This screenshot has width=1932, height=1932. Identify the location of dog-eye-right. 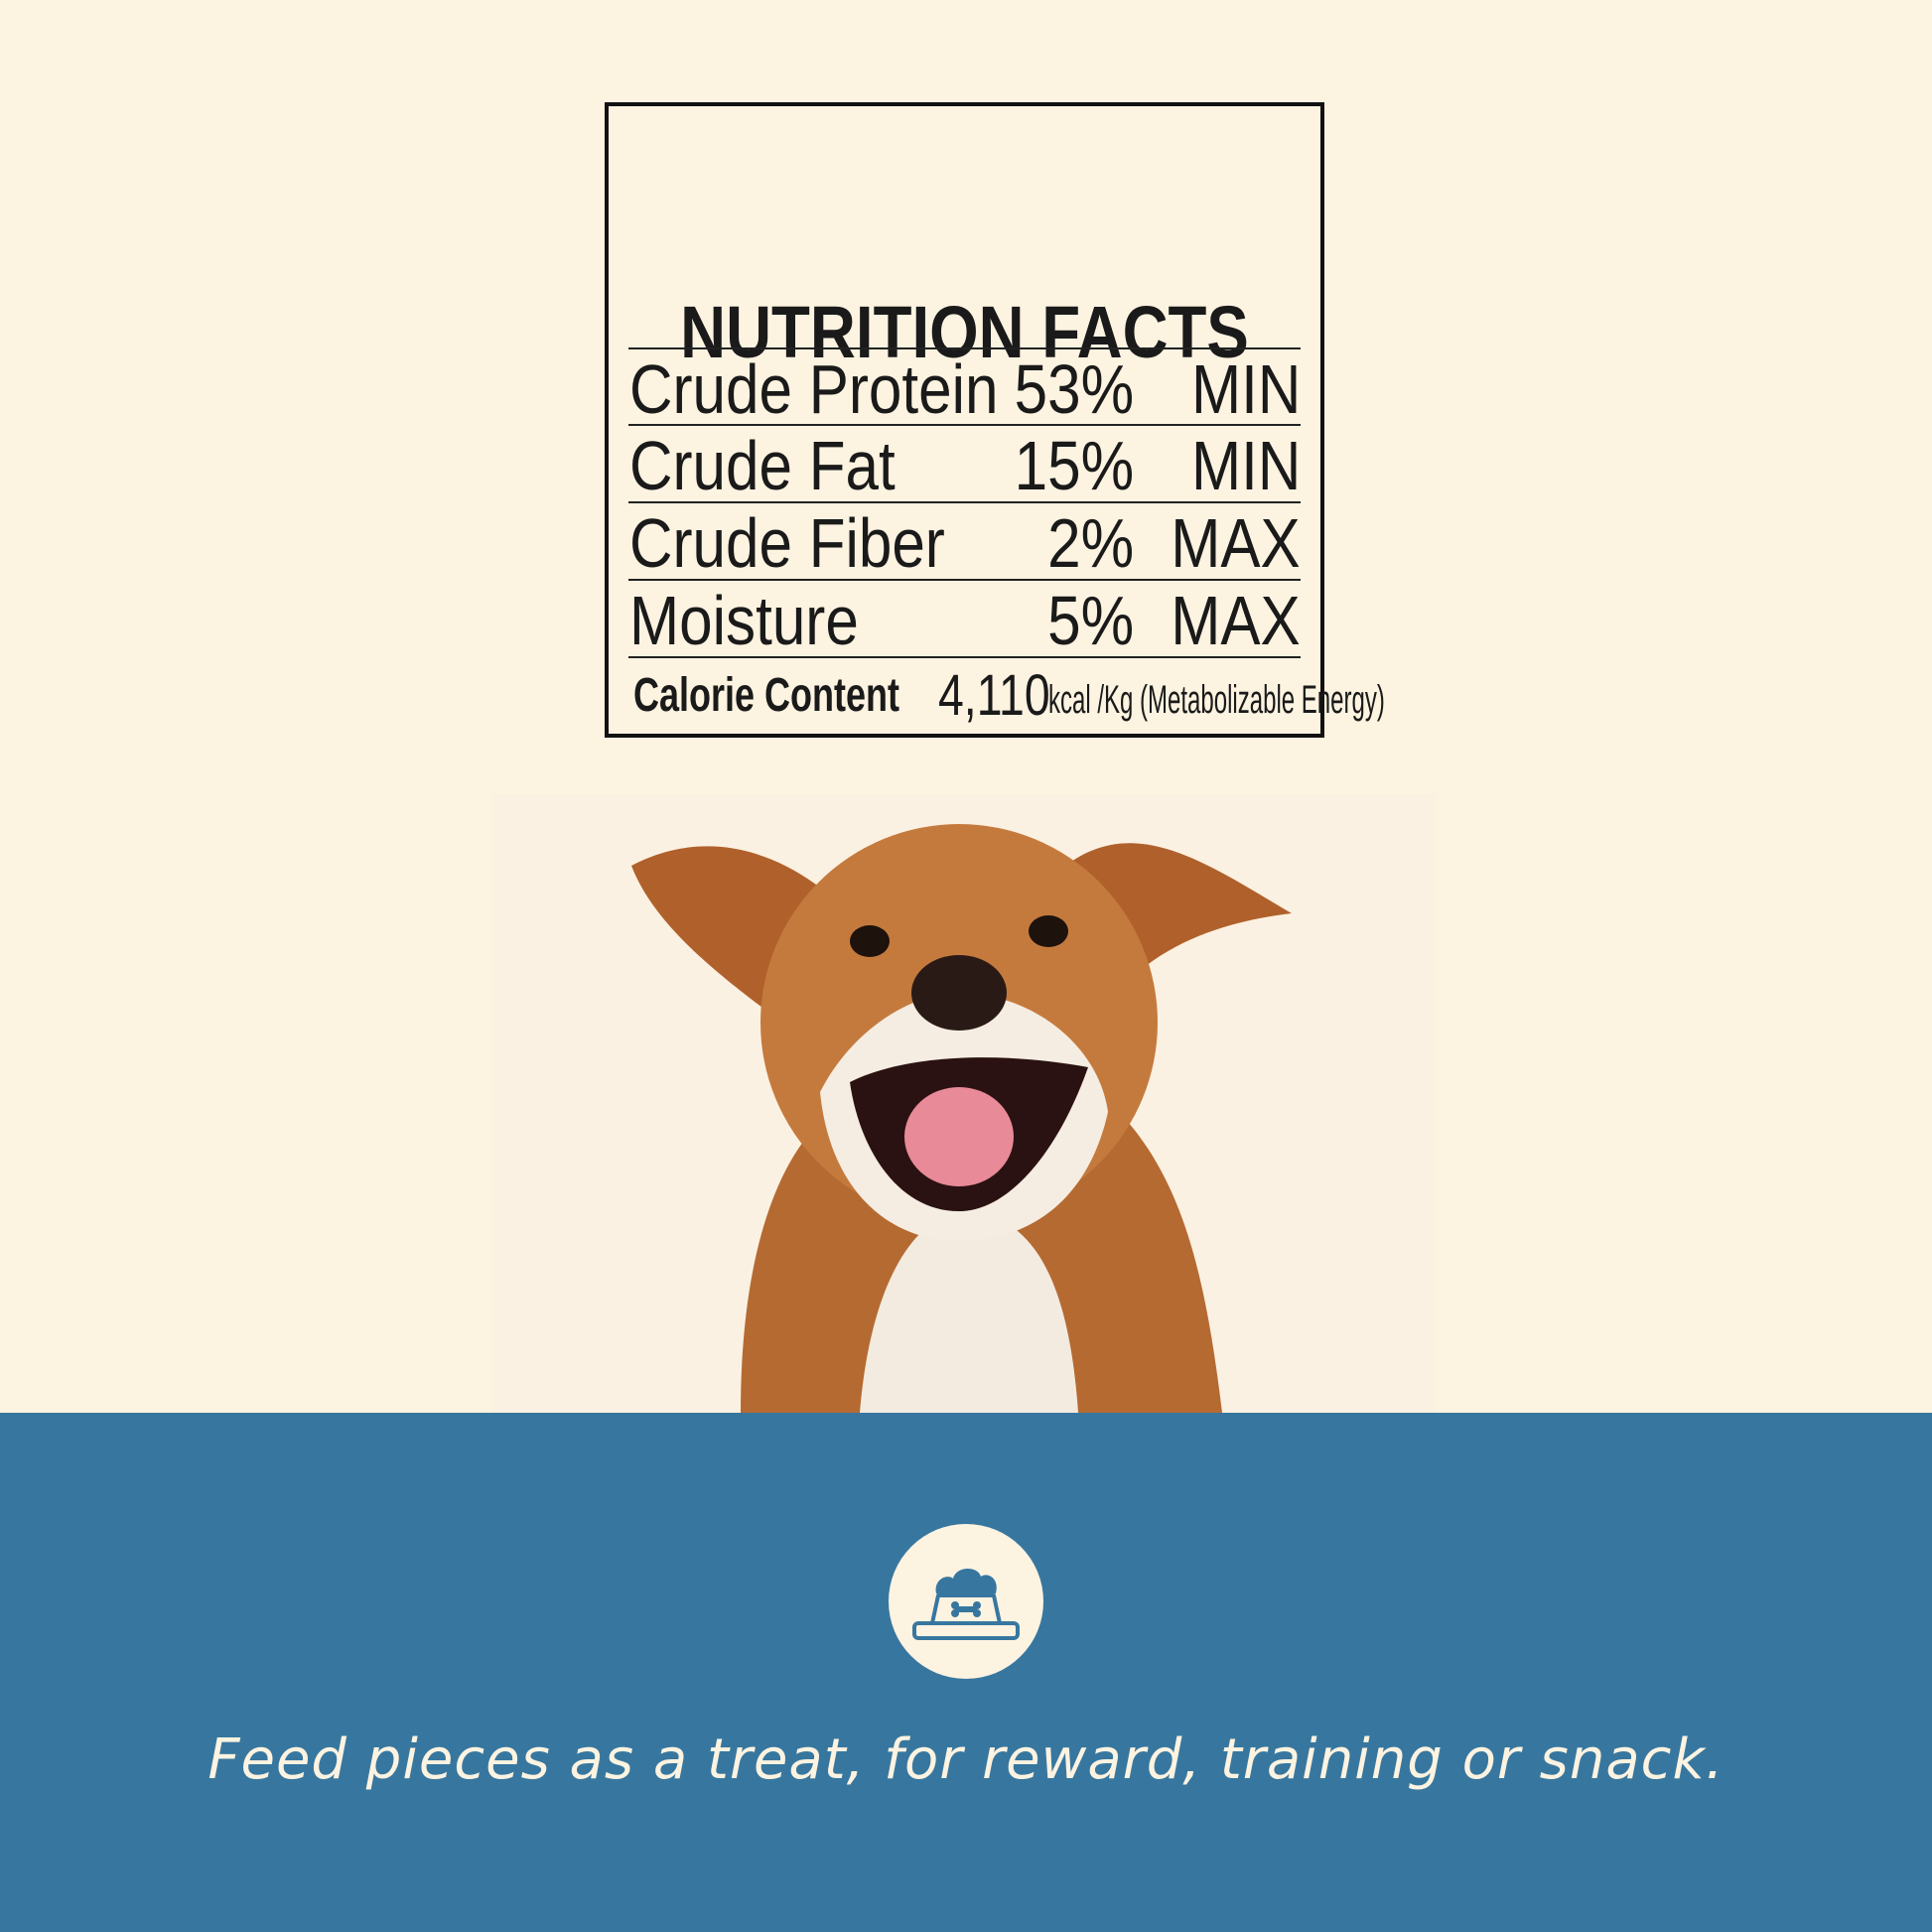
(1048, 931).